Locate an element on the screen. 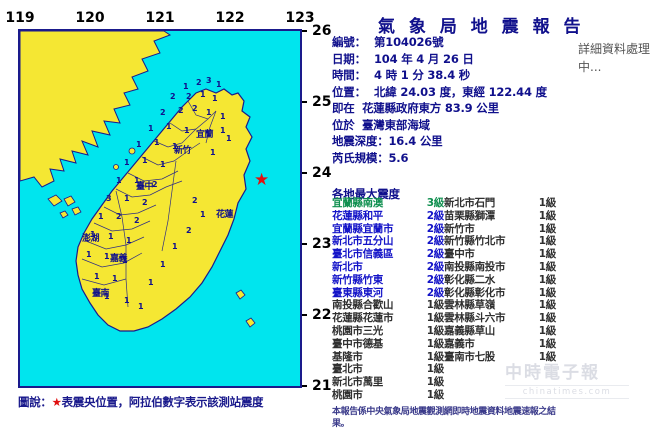  max-intensity-heading: 各地最大震度 is located at coordinates (366, 194).